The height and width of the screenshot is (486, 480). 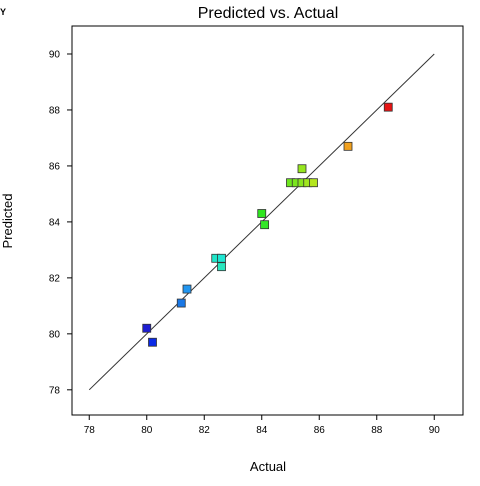 I want to click on x-axis-label: Actual, so click(x=268, y=466).